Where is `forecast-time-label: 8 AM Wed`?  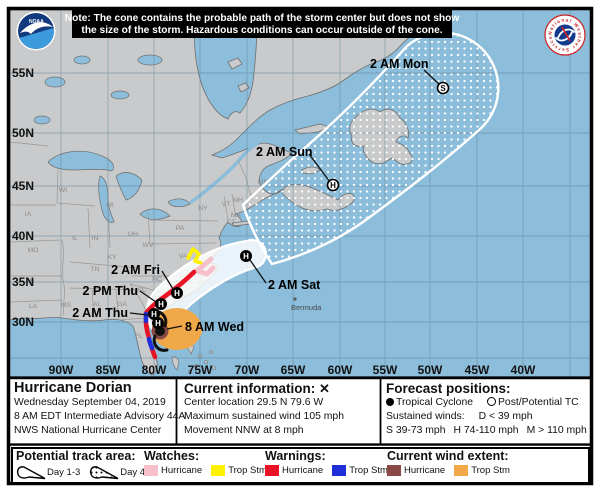 forecast-time-label: 8 AM Wed is located at coordinates (214, 327).